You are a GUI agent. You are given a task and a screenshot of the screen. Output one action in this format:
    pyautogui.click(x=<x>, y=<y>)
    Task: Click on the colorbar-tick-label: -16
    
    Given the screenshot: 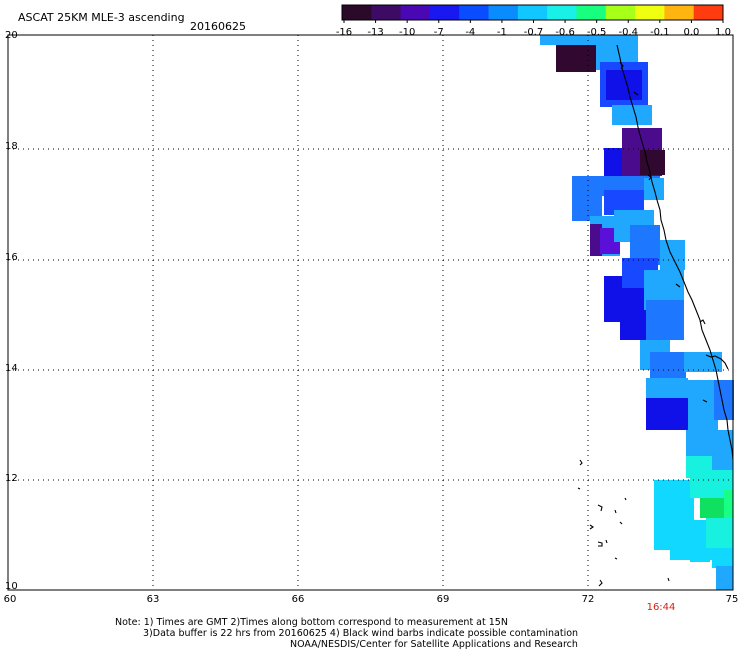 What is the action you would take?
    pyautogui.click(x=344, y=32)
    